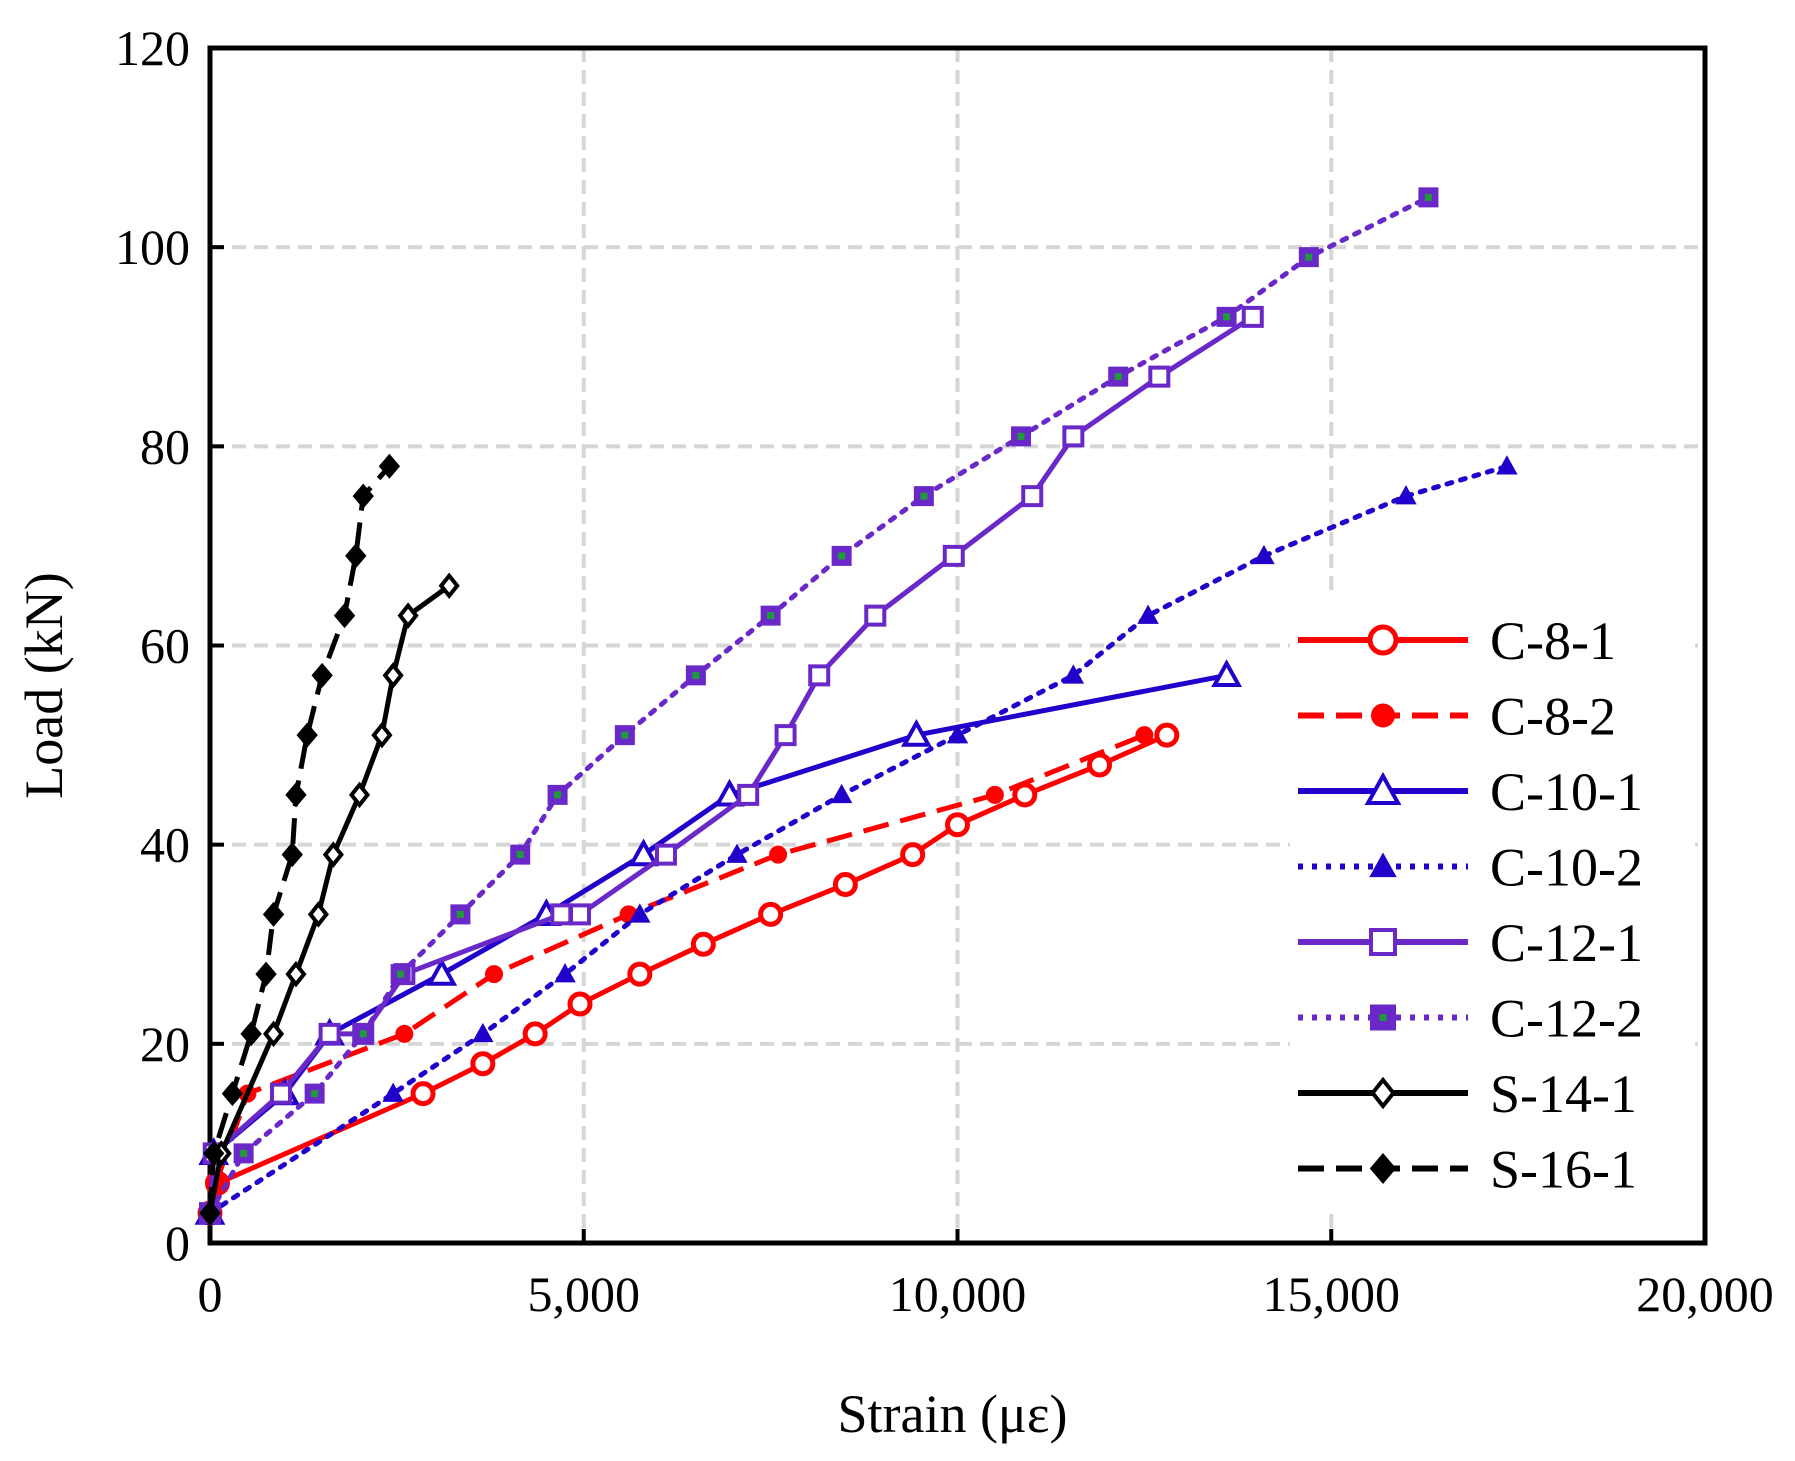  What do you see at coordinates (1566, 792) in the screenshot?
I see `legend-label: C-10-1` at bounding box center [1566, 792].